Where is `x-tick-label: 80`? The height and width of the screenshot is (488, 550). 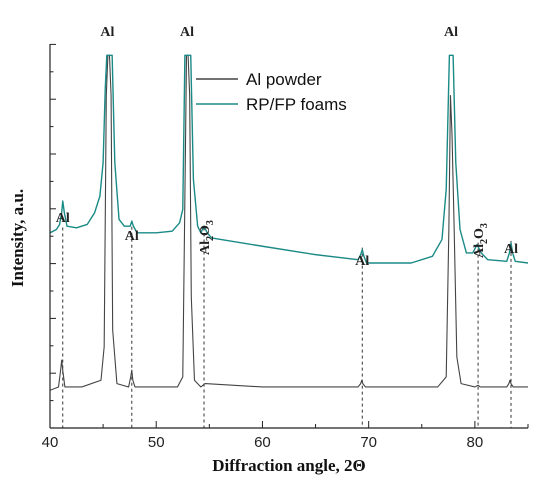
x-tick-label: 80 is located at coordinates (475, 442).